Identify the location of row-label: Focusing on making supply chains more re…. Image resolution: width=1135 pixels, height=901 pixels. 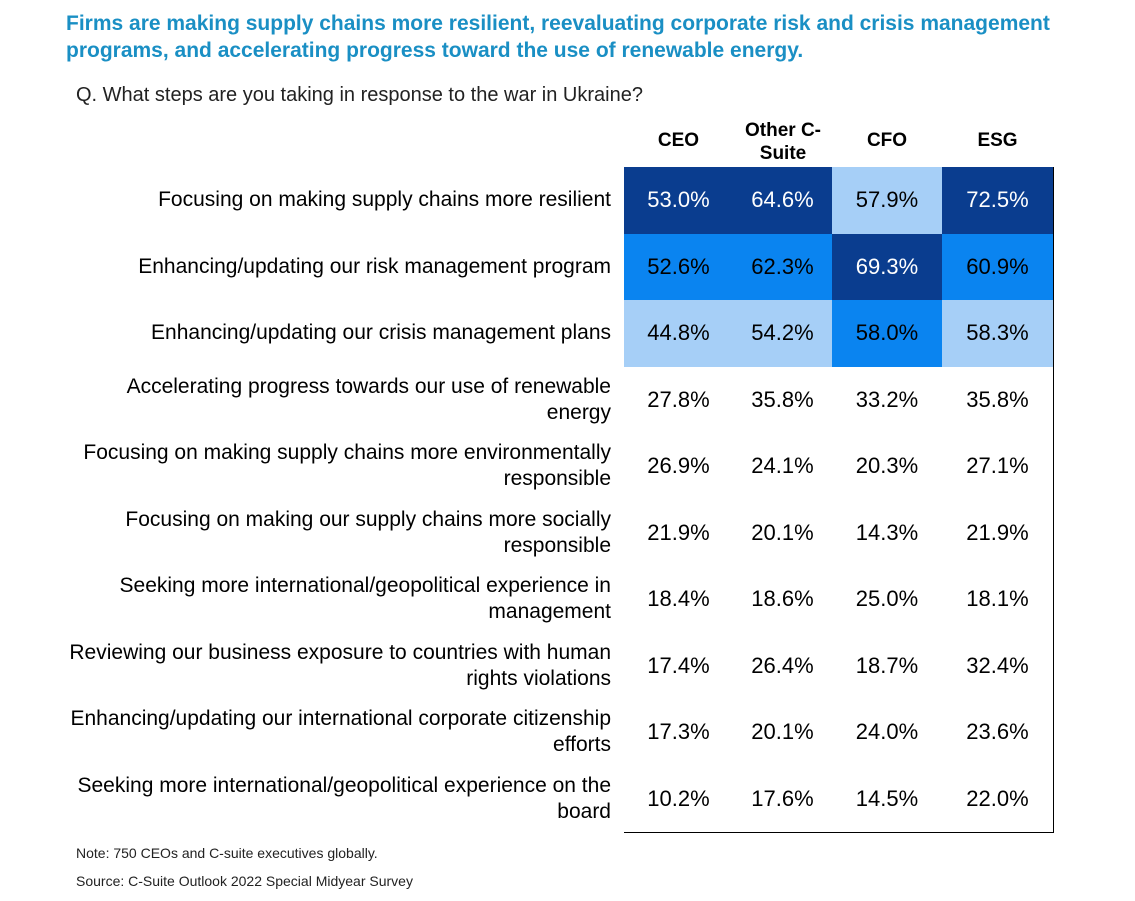
(384, 199).